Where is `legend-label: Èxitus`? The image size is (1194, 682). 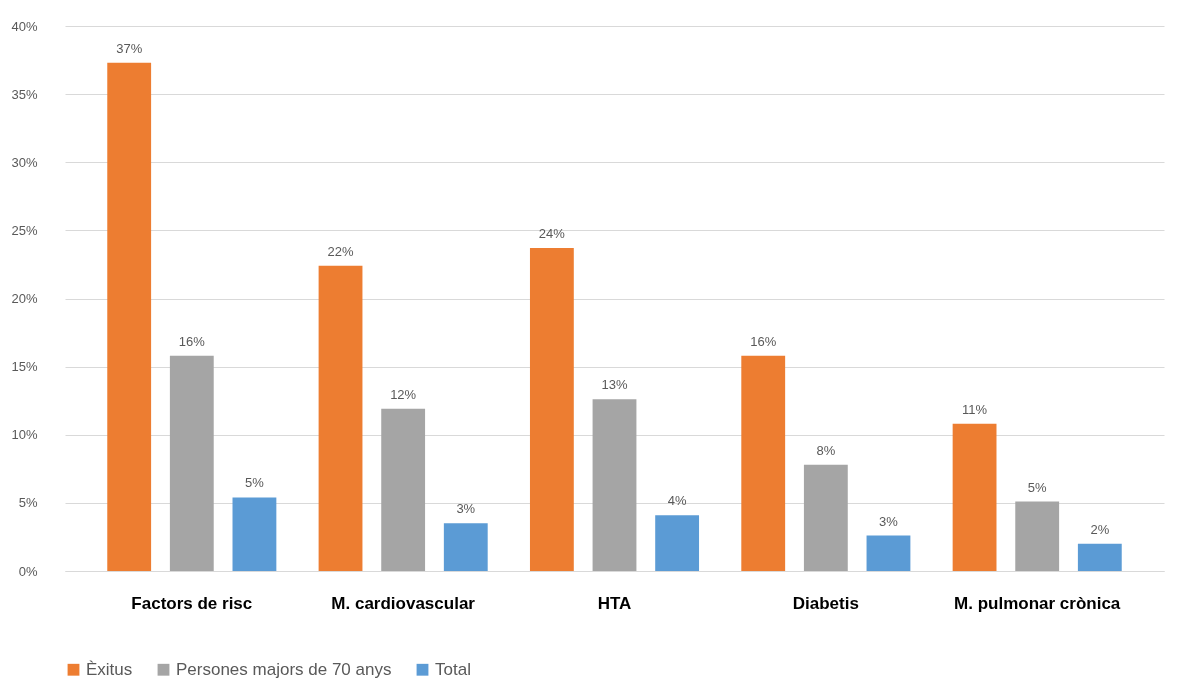 legend-label: Èxitus is located at coordinates (109, 669).